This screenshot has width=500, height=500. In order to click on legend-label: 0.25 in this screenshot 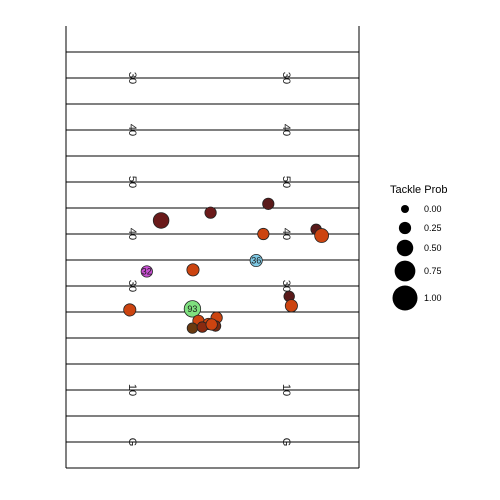, I will do `click(433, 228)`.